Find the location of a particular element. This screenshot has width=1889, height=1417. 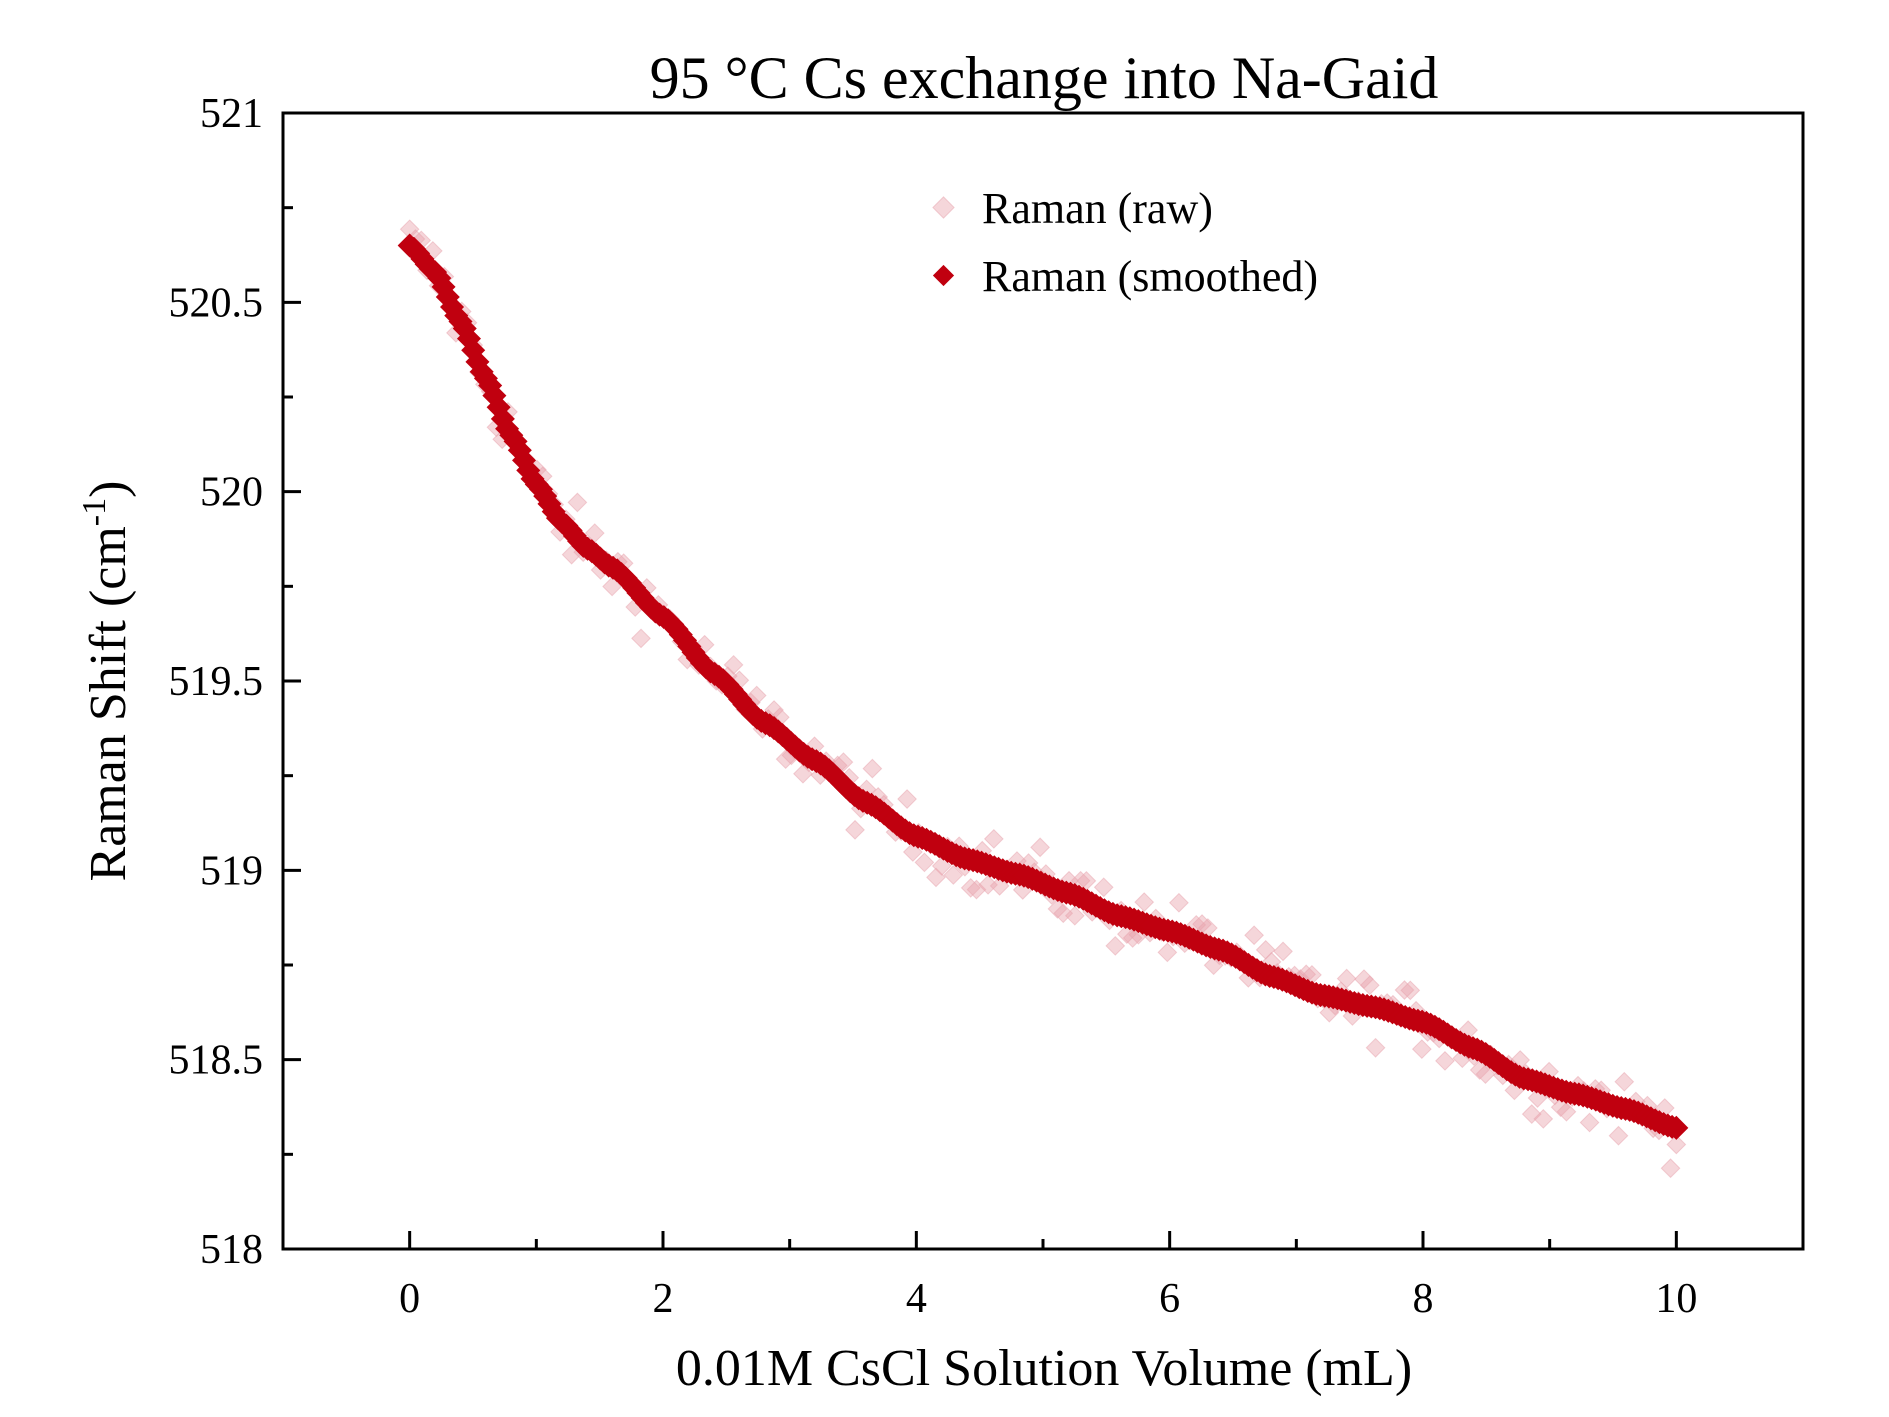

smoothed-point is located at coordinates (1676, 1127).